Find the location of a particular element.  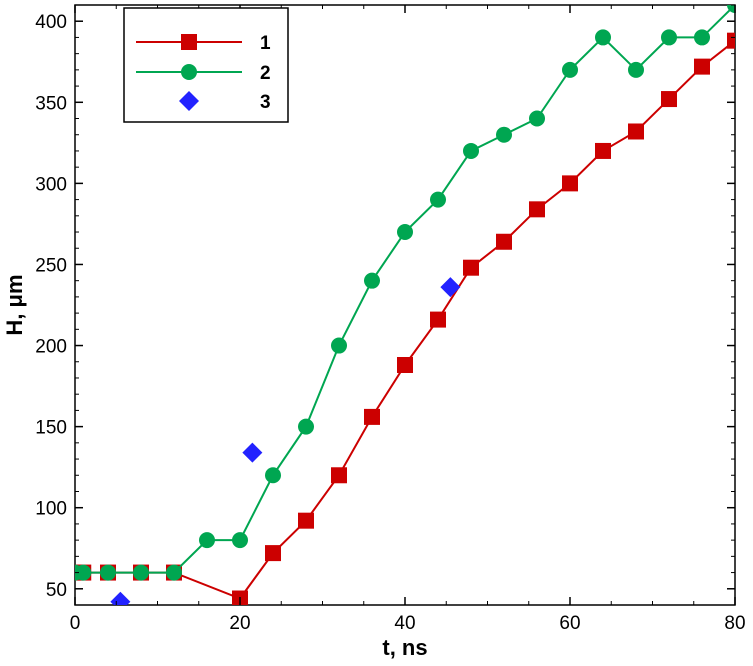

legend: 1 2 3 is located at coordinates (206, 65).